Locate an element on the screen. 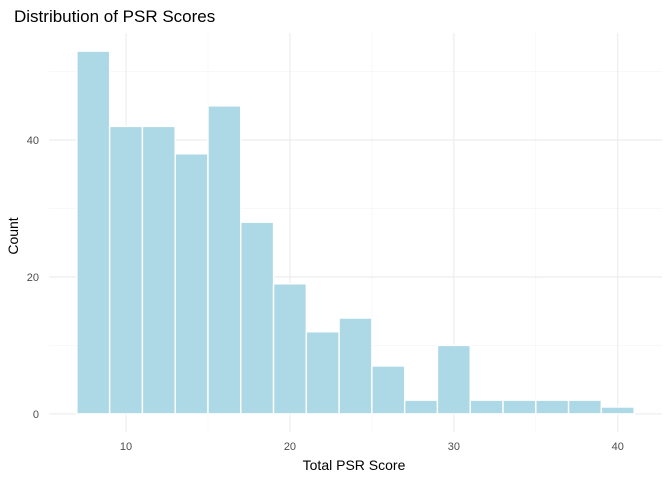  y-tick-label: 0 is located at coordinates (36, 415).